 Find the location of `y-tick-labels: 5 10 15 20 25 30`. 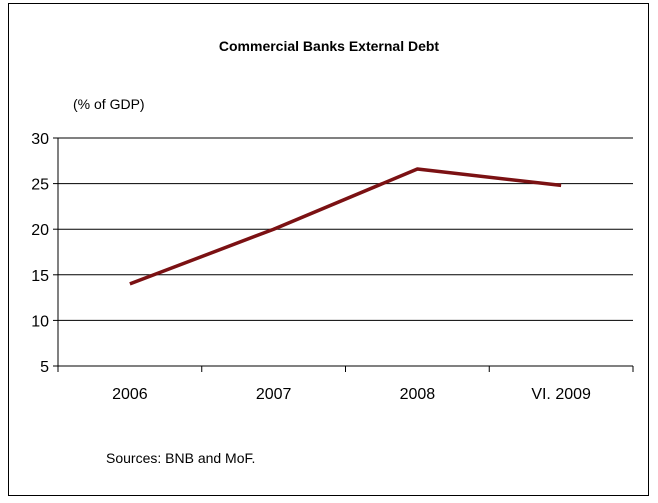

y-tick-labels: 5 10 15 20 25 30 is located at coordinates (40, 253).